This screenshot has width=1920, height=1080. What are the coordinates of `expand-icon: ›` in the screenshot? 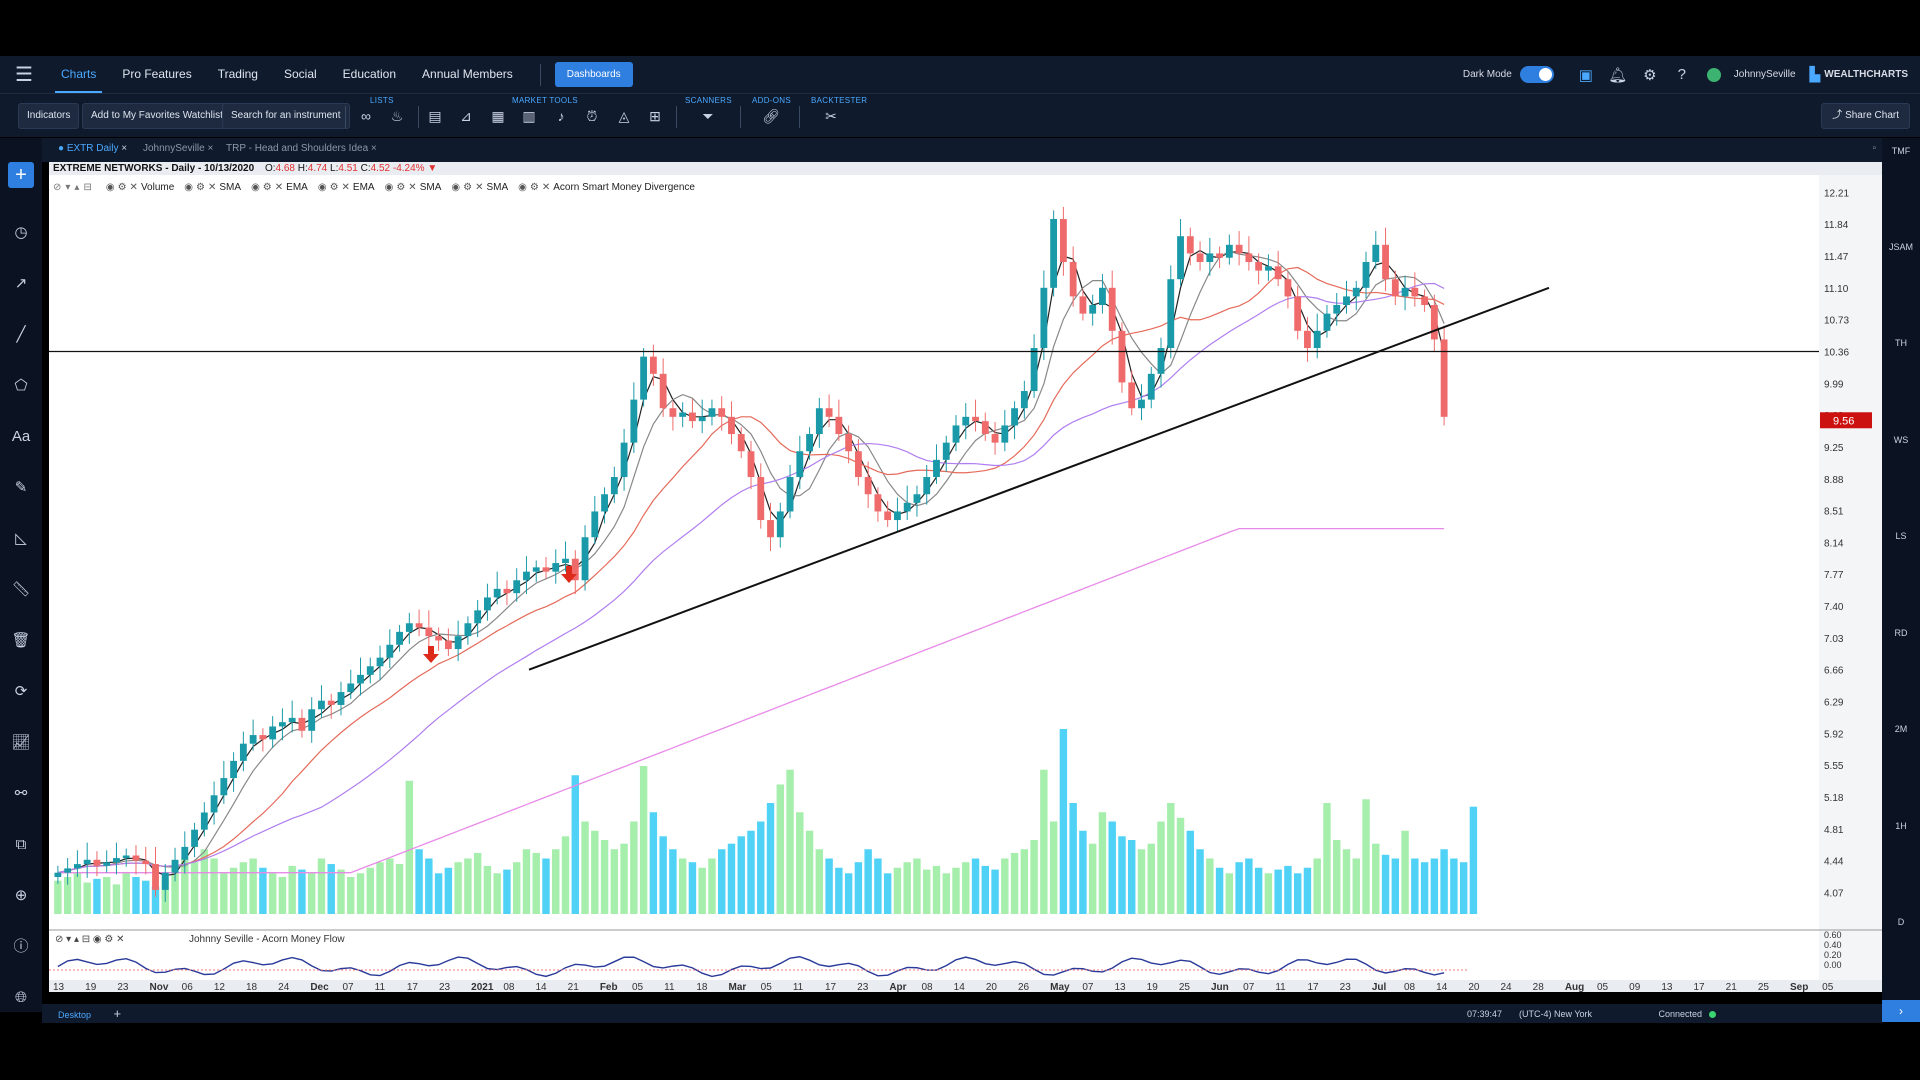 It's located at (1901, 1011).